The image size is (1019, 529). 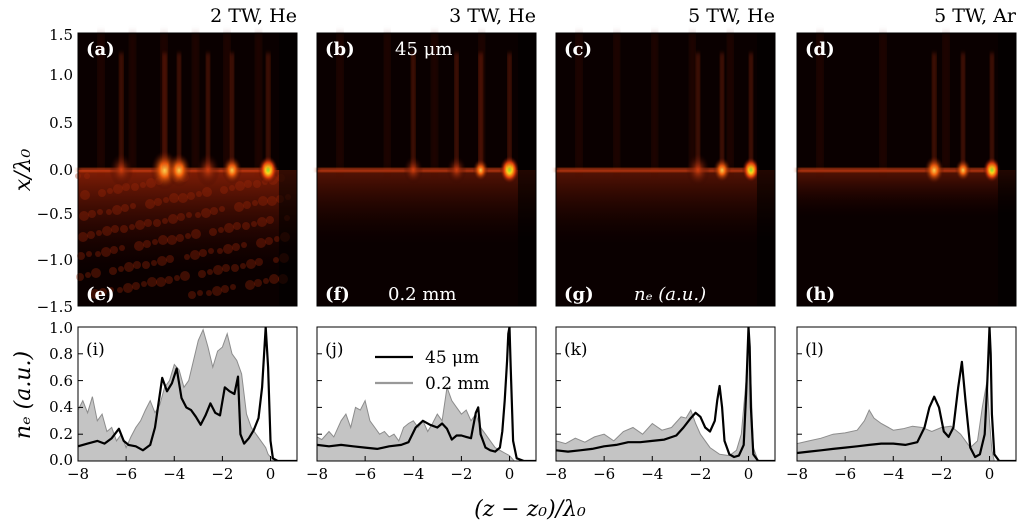 I want to click on colormap-panel, so click(x=426, y=169).